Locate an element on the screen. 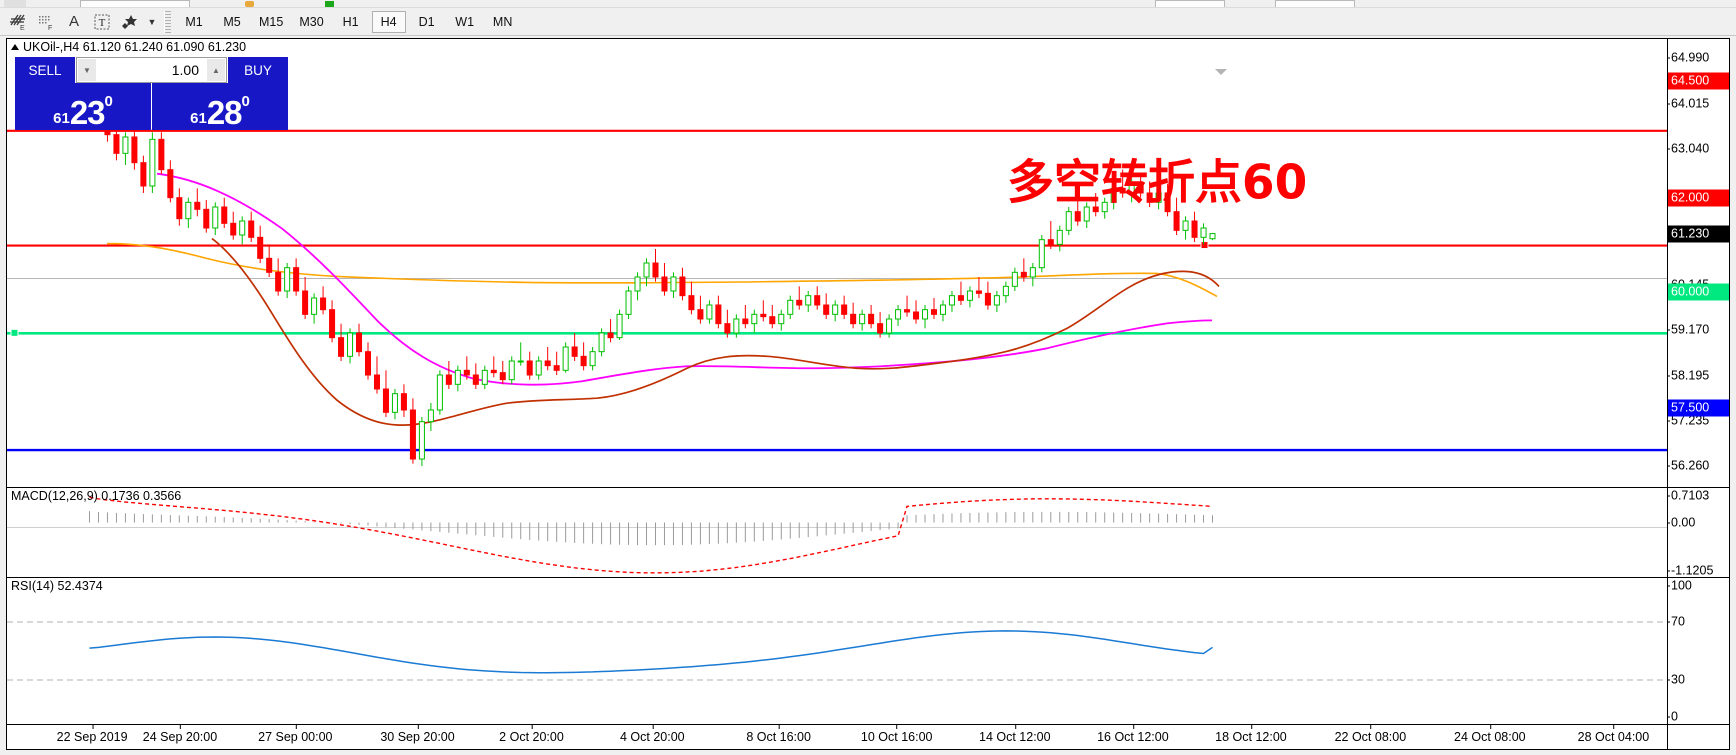 This screenshot has width=1736, height=755. timeframe-button-h4: H4 is located at coordinates (388, 21).